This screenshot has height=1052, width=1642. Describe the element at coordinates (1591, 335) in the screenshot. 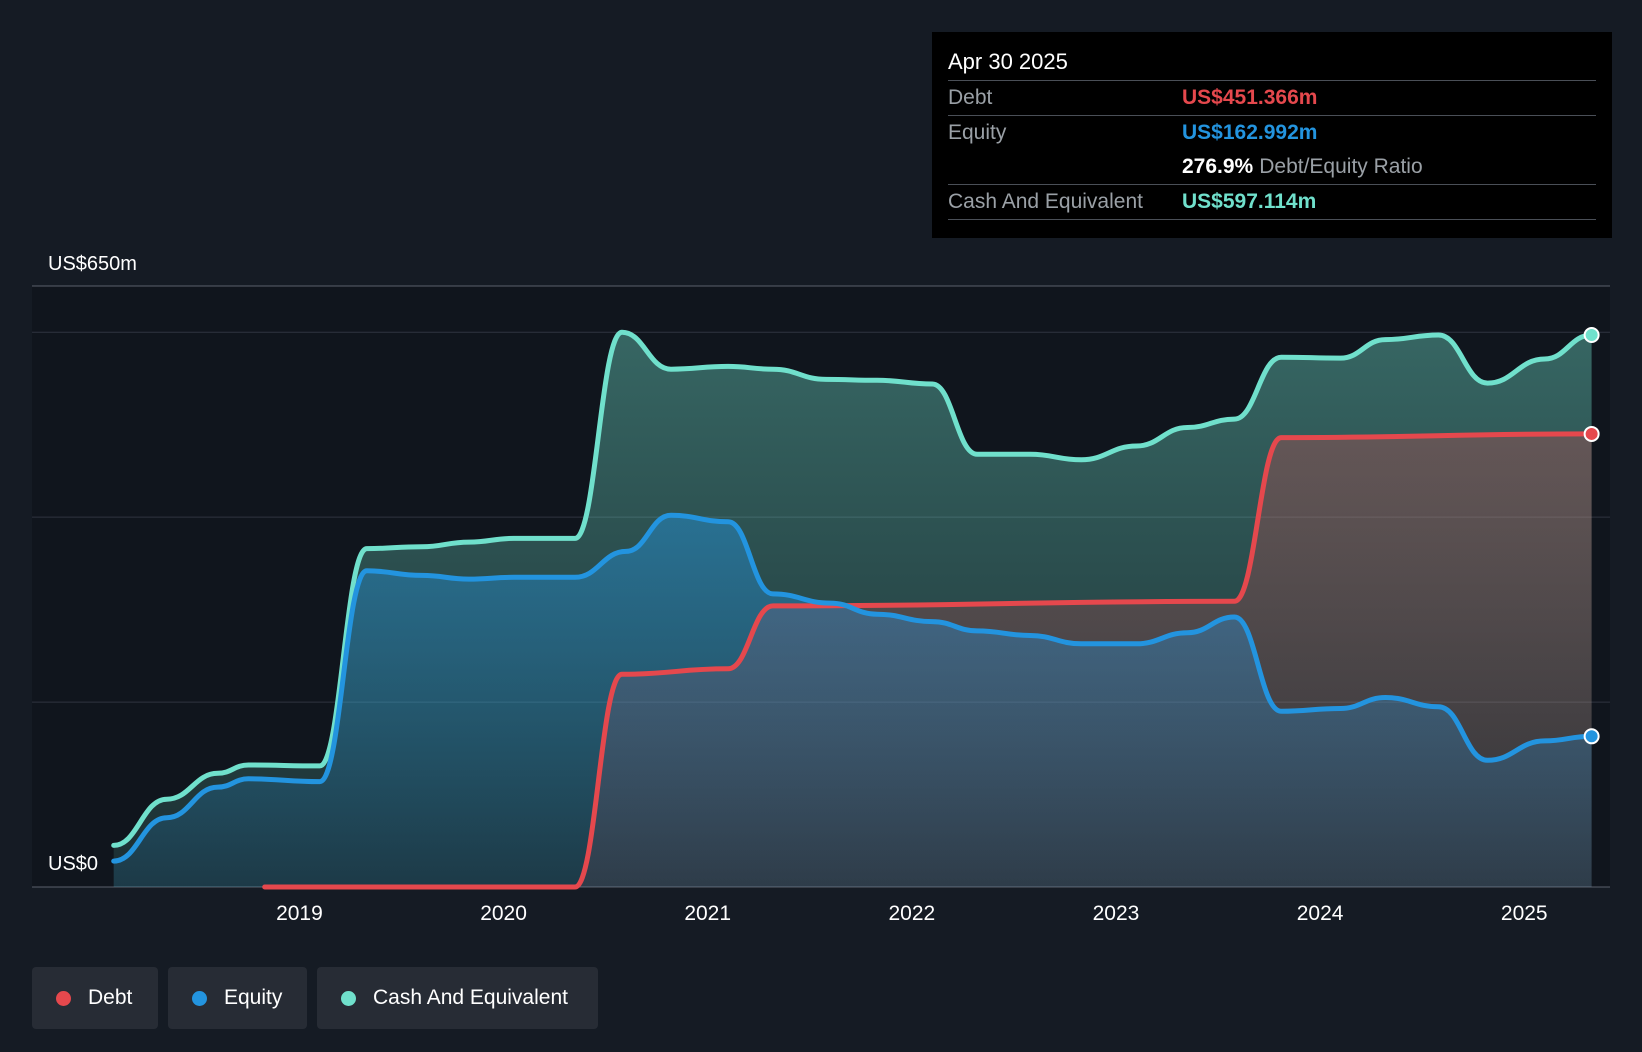

I see `cash-end-marker` at that location.